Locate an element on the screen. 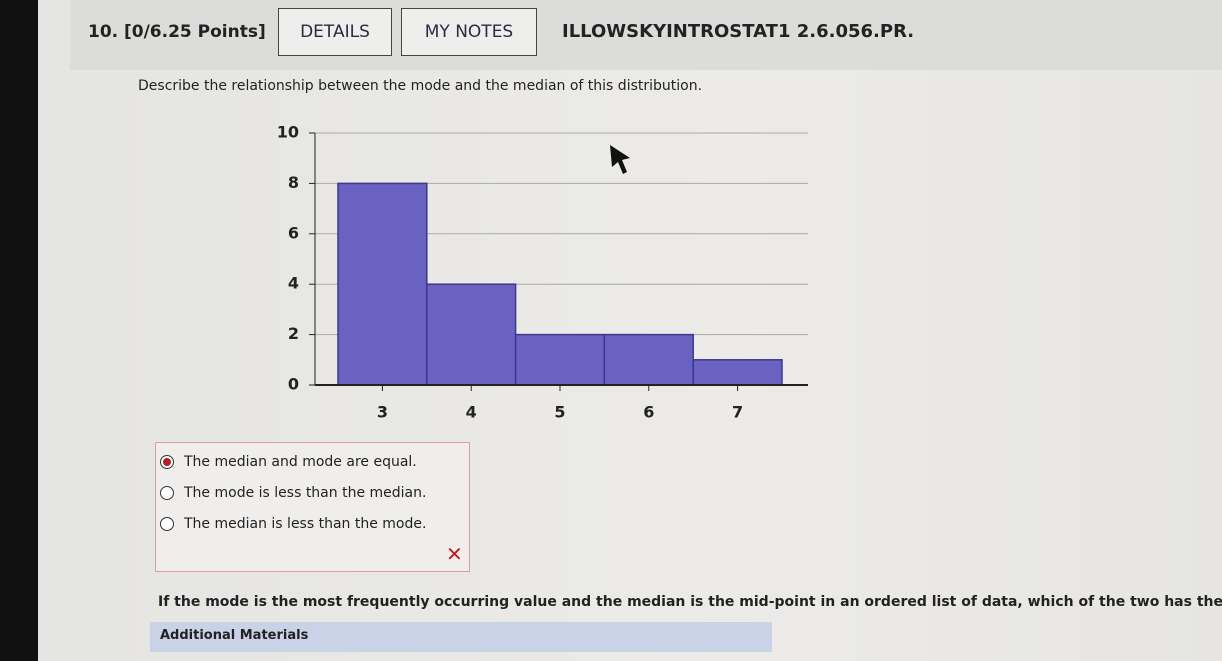 This screenshot has width=1222, height=661. y-tick-label: 8 is located at coordinates (293, 182).